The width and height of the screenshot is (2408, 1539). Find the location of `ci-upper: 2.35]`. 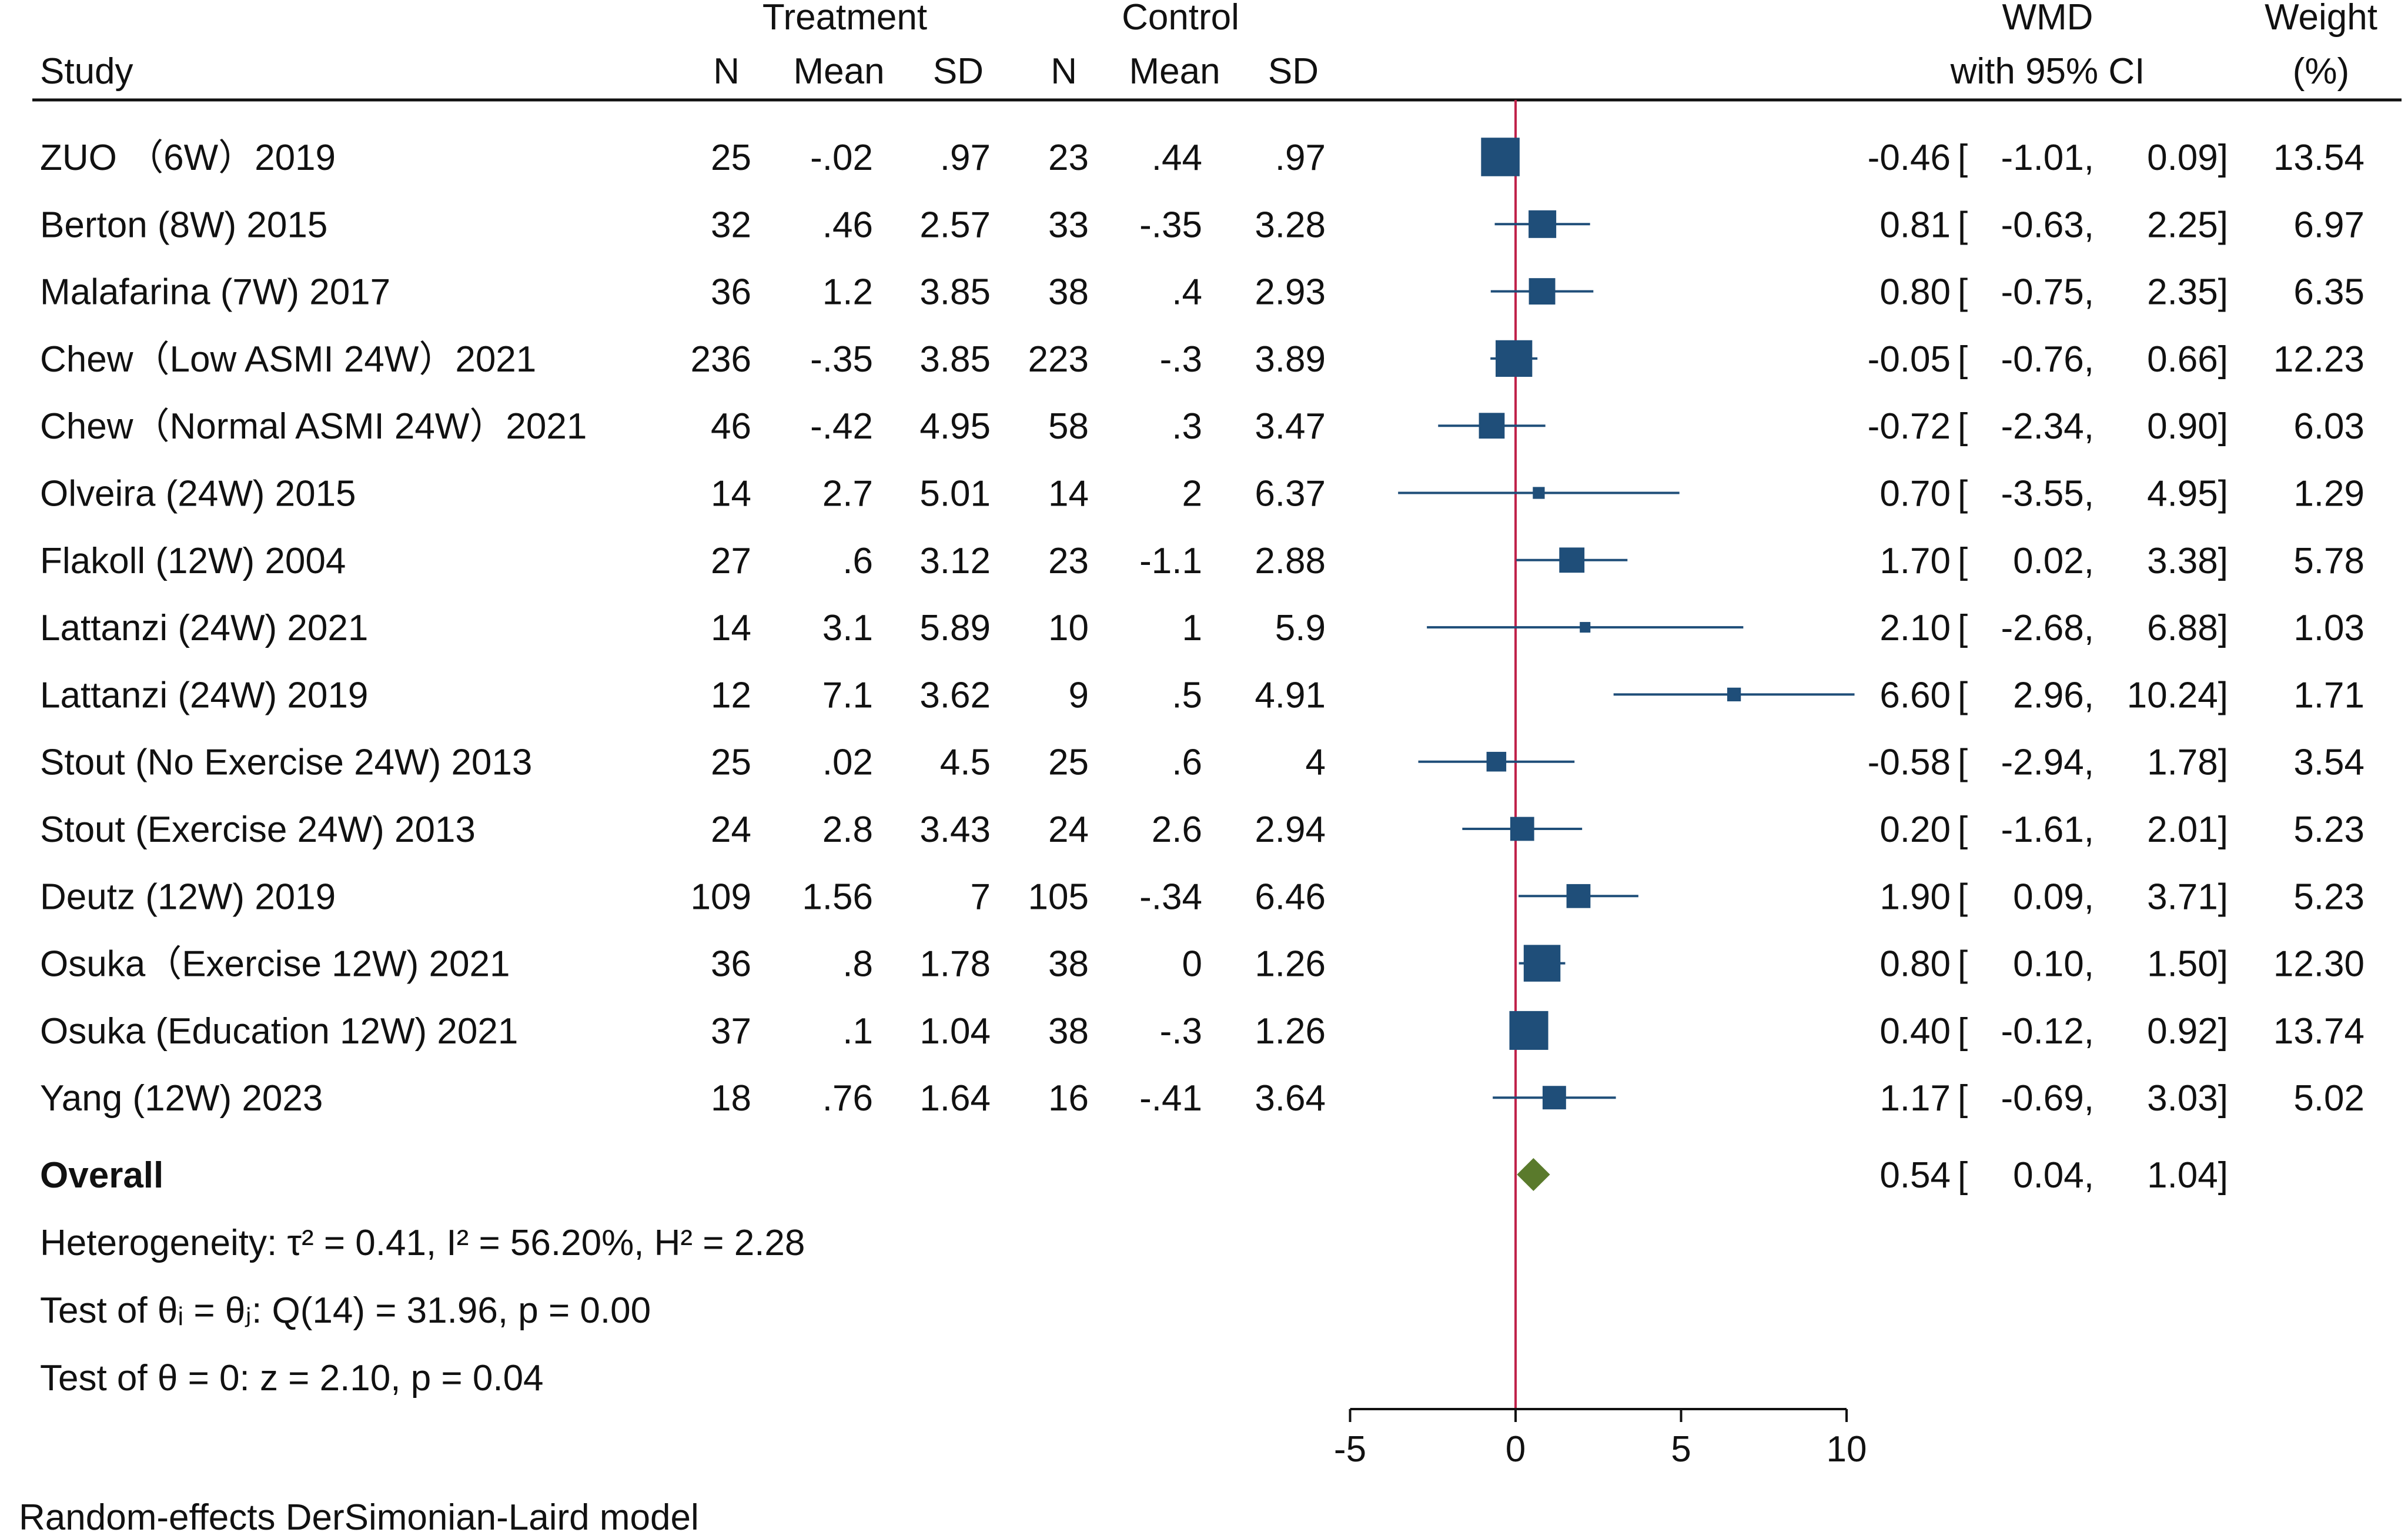

ci-upper: 2.35] is located at coordinates (2187, 292).